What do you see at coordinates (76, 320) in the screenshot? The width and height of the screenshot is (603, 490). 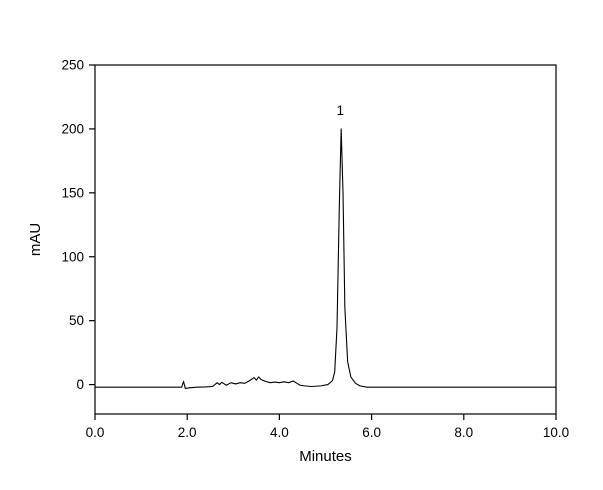 I see `y-tick-label: 50` at bounding box center [76, 320].